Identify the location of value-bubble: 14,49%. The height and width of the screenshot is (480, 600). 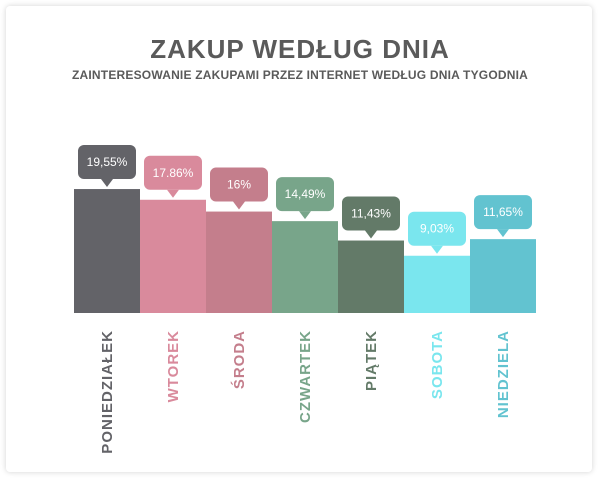
(305, 198).